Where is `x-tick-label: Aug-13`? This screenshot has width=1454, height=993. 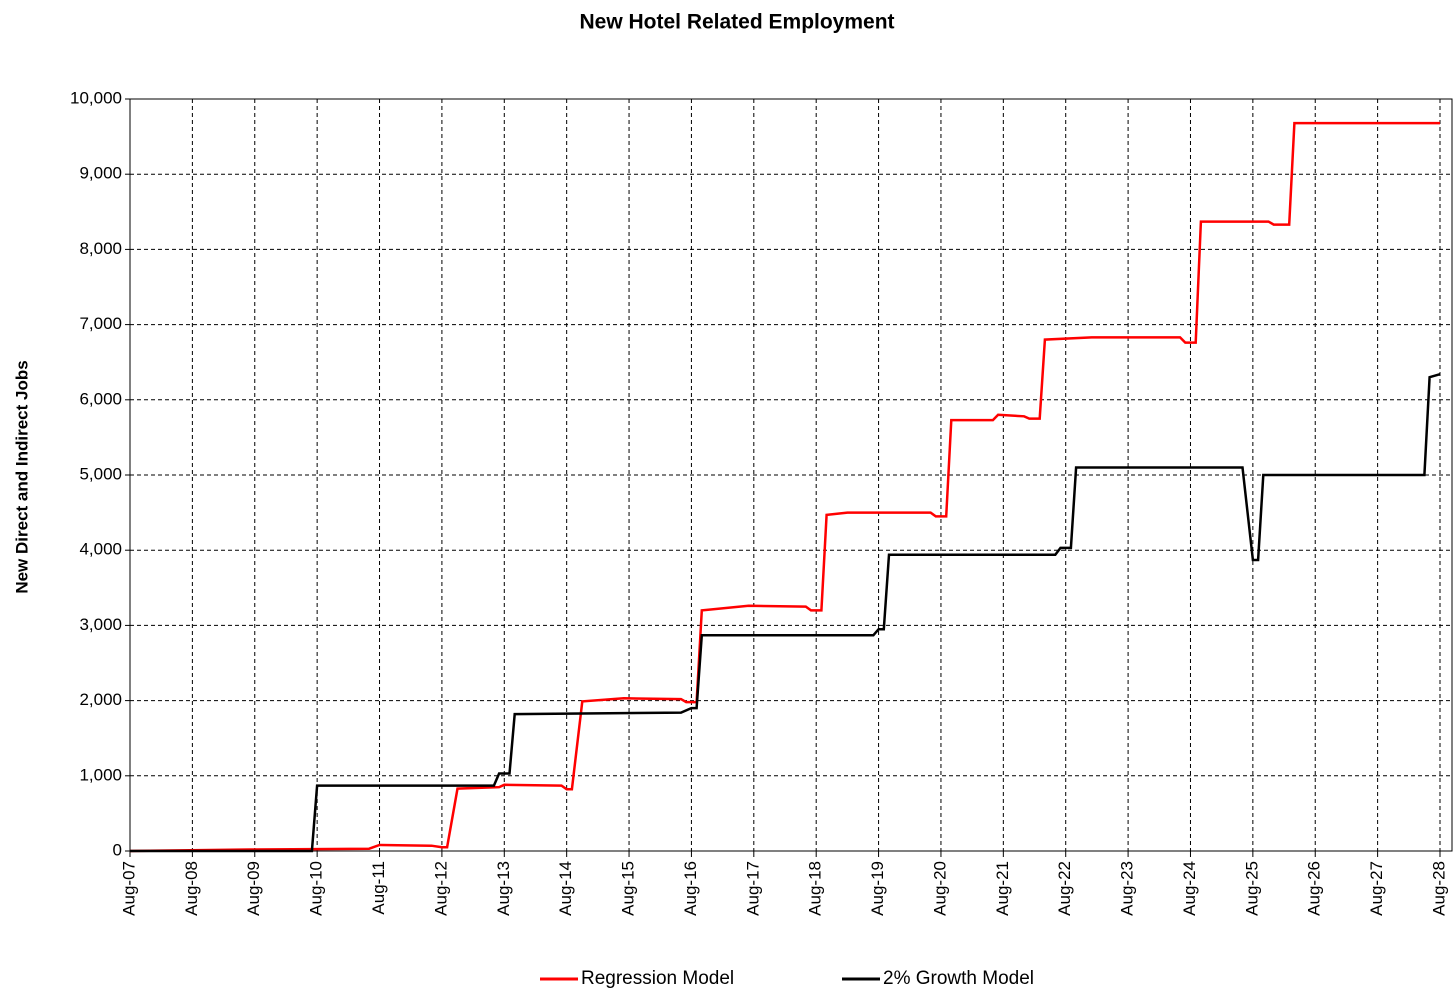
x-tick-label: Aug-13 is located at coordinates (503, 888).